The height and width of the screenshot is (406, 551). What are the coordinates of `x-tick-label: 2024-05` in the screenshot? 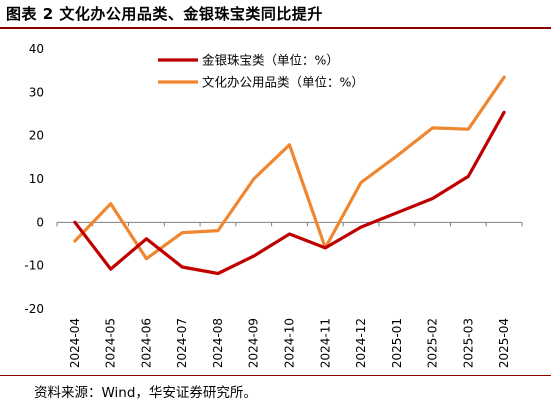 It's located at (111, 343).